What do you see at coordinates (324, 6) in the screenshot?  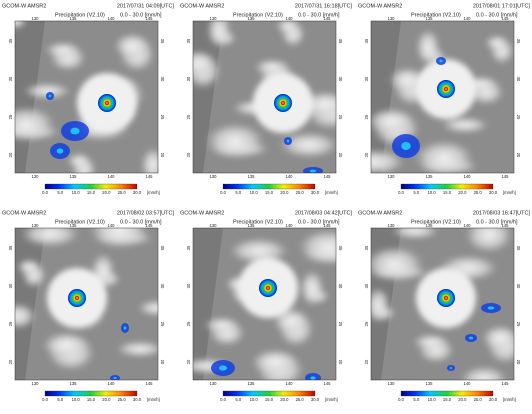 I see `time: 2017/07/31 16:18[UTC]` at bounding box center [324, 6].